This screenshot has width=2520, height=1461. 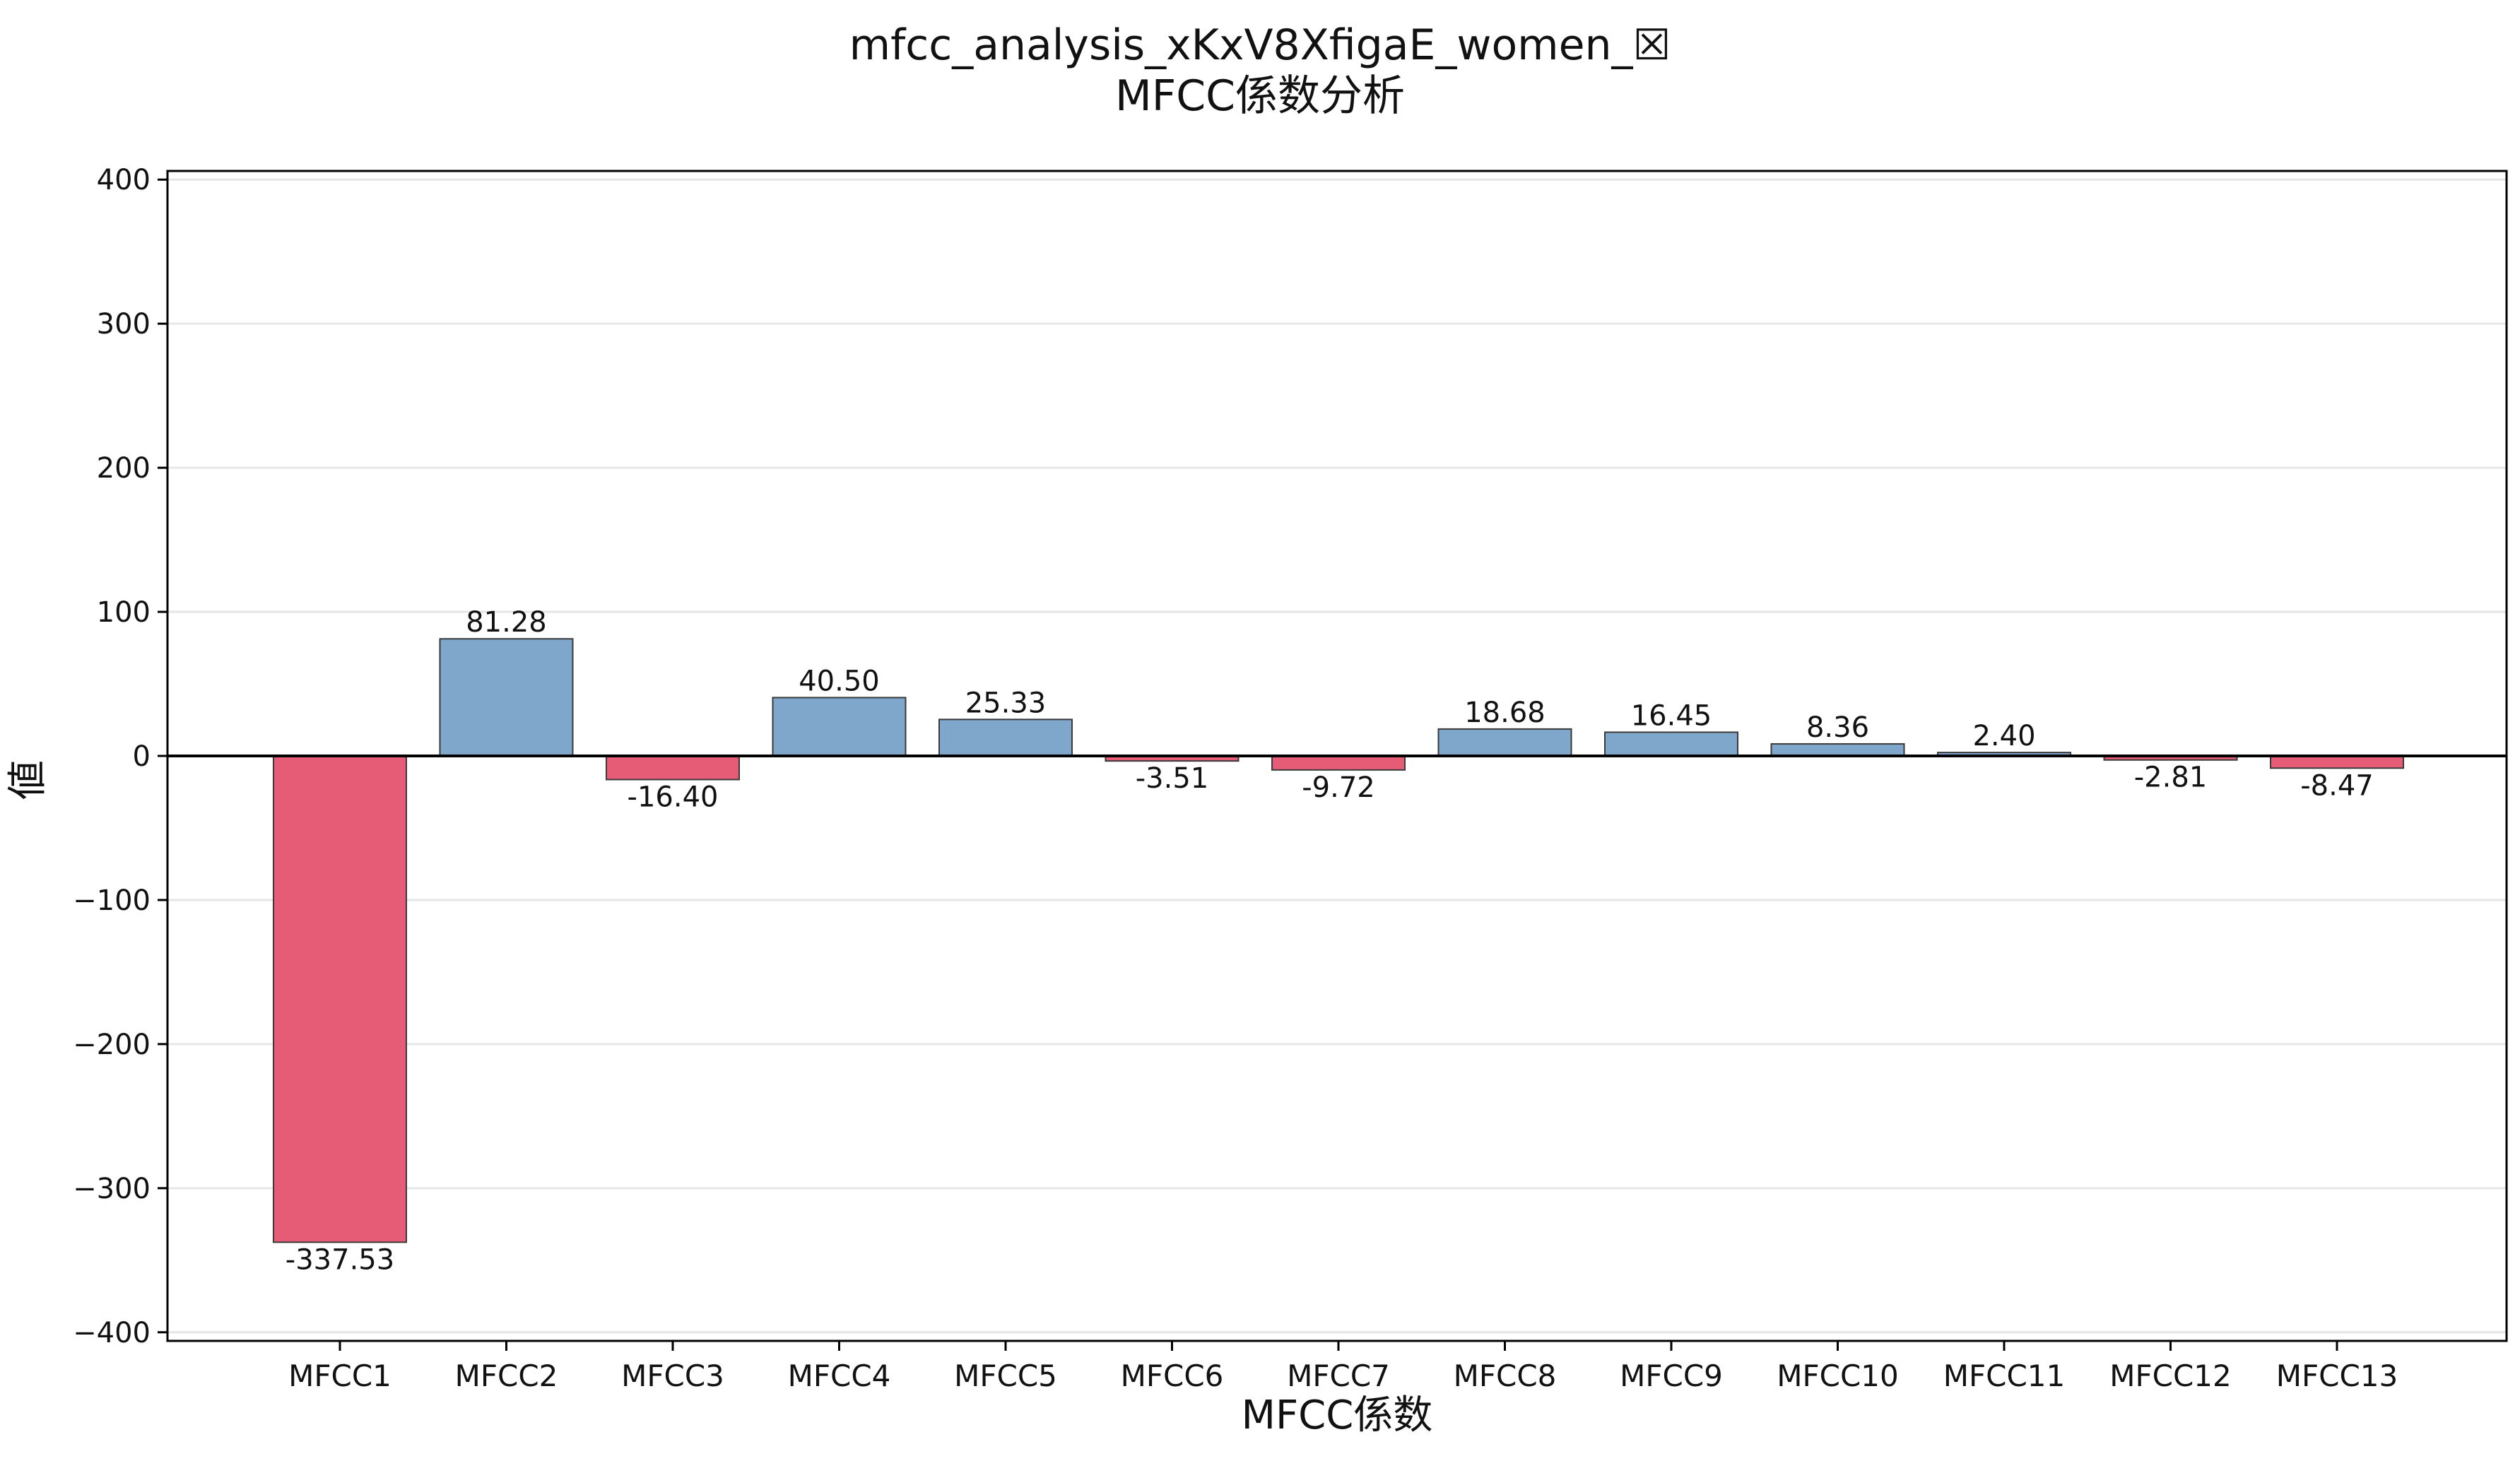 I want to click on y-tick-label: 400, so click(x=124, y=180).